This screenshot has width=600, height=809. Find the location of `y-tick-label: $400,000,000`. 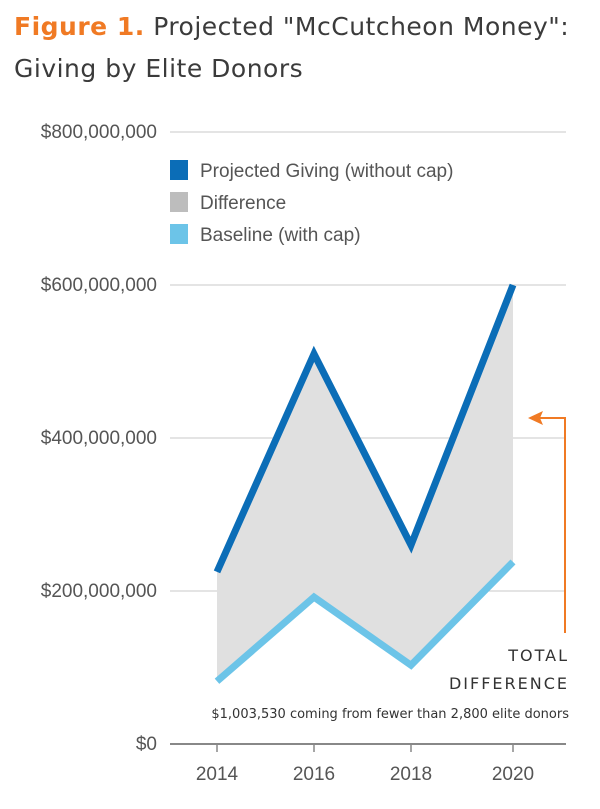

y-tick-label: $400,000,000 is located at coordinates (99, 438).